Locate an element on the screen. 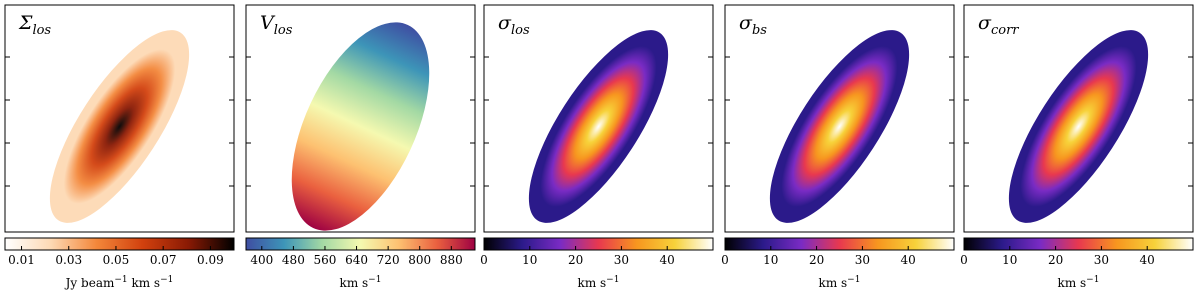  colorbar-tick-label: 0.05 is located at coordinates (116, 260).